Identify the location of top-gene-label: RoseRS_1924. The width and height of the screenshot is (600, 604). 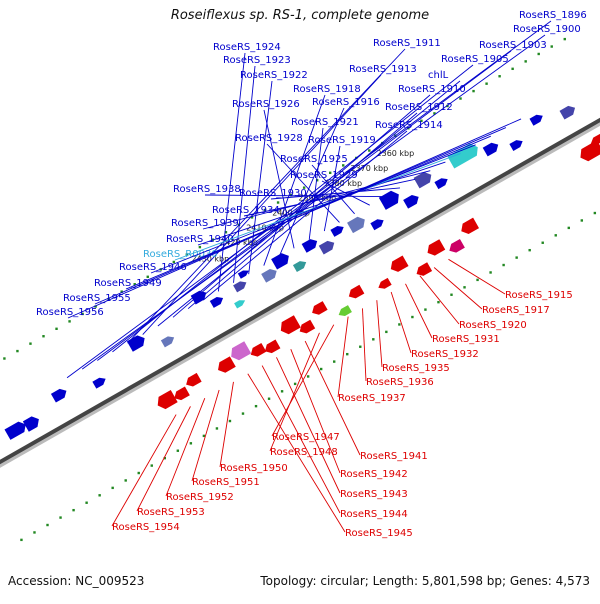
(247, 47).